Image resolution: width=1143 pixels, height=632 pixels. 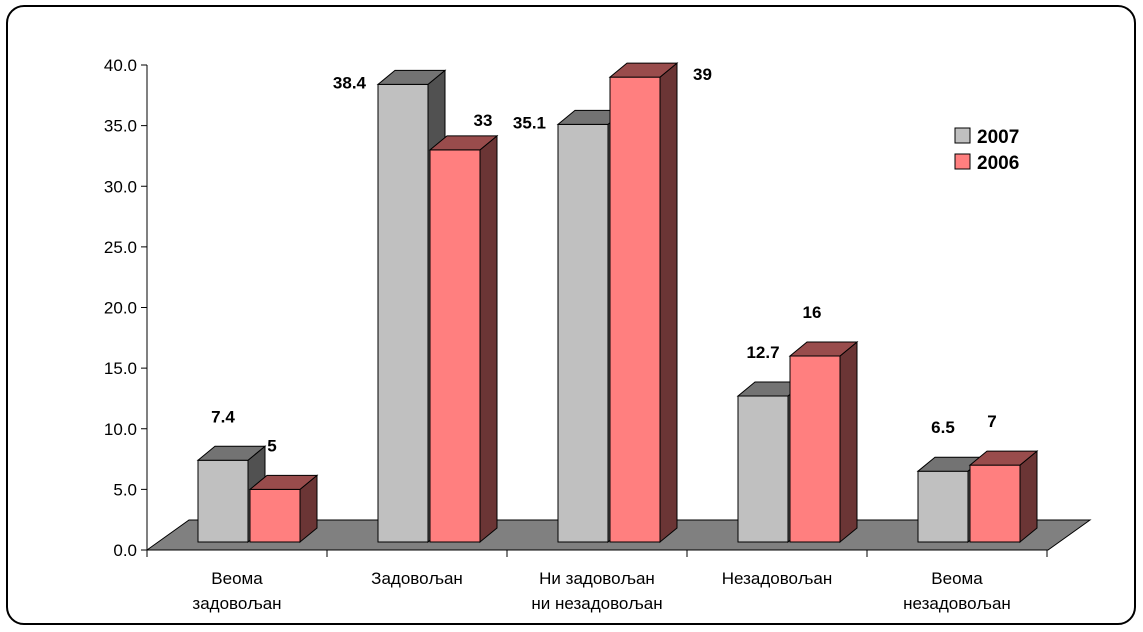 What do you see at coordinates (125, 550) in the screenshot?
I see `y-tick-label: 0.0` at bounding box center [125, 550].